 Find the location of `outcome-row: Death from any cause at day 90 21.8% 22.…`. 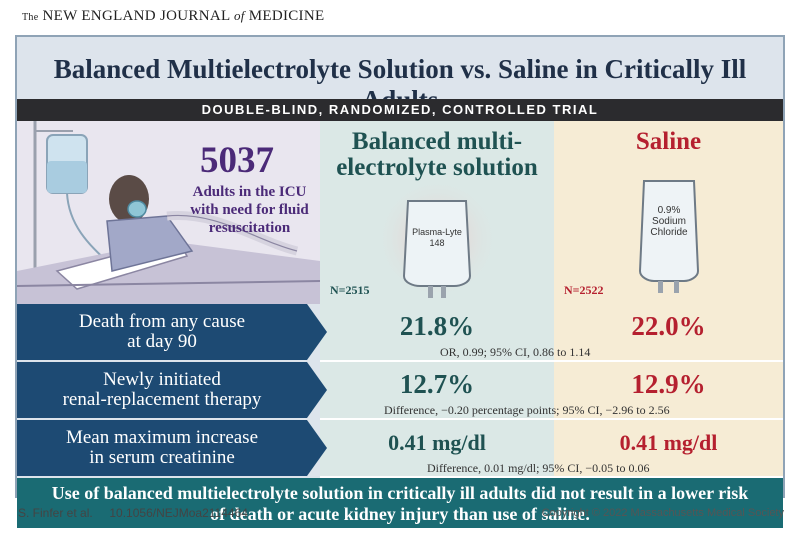

outcome-row: Death from any cause at day 90 21.8% 22.… is located at coordinates (400, 333).